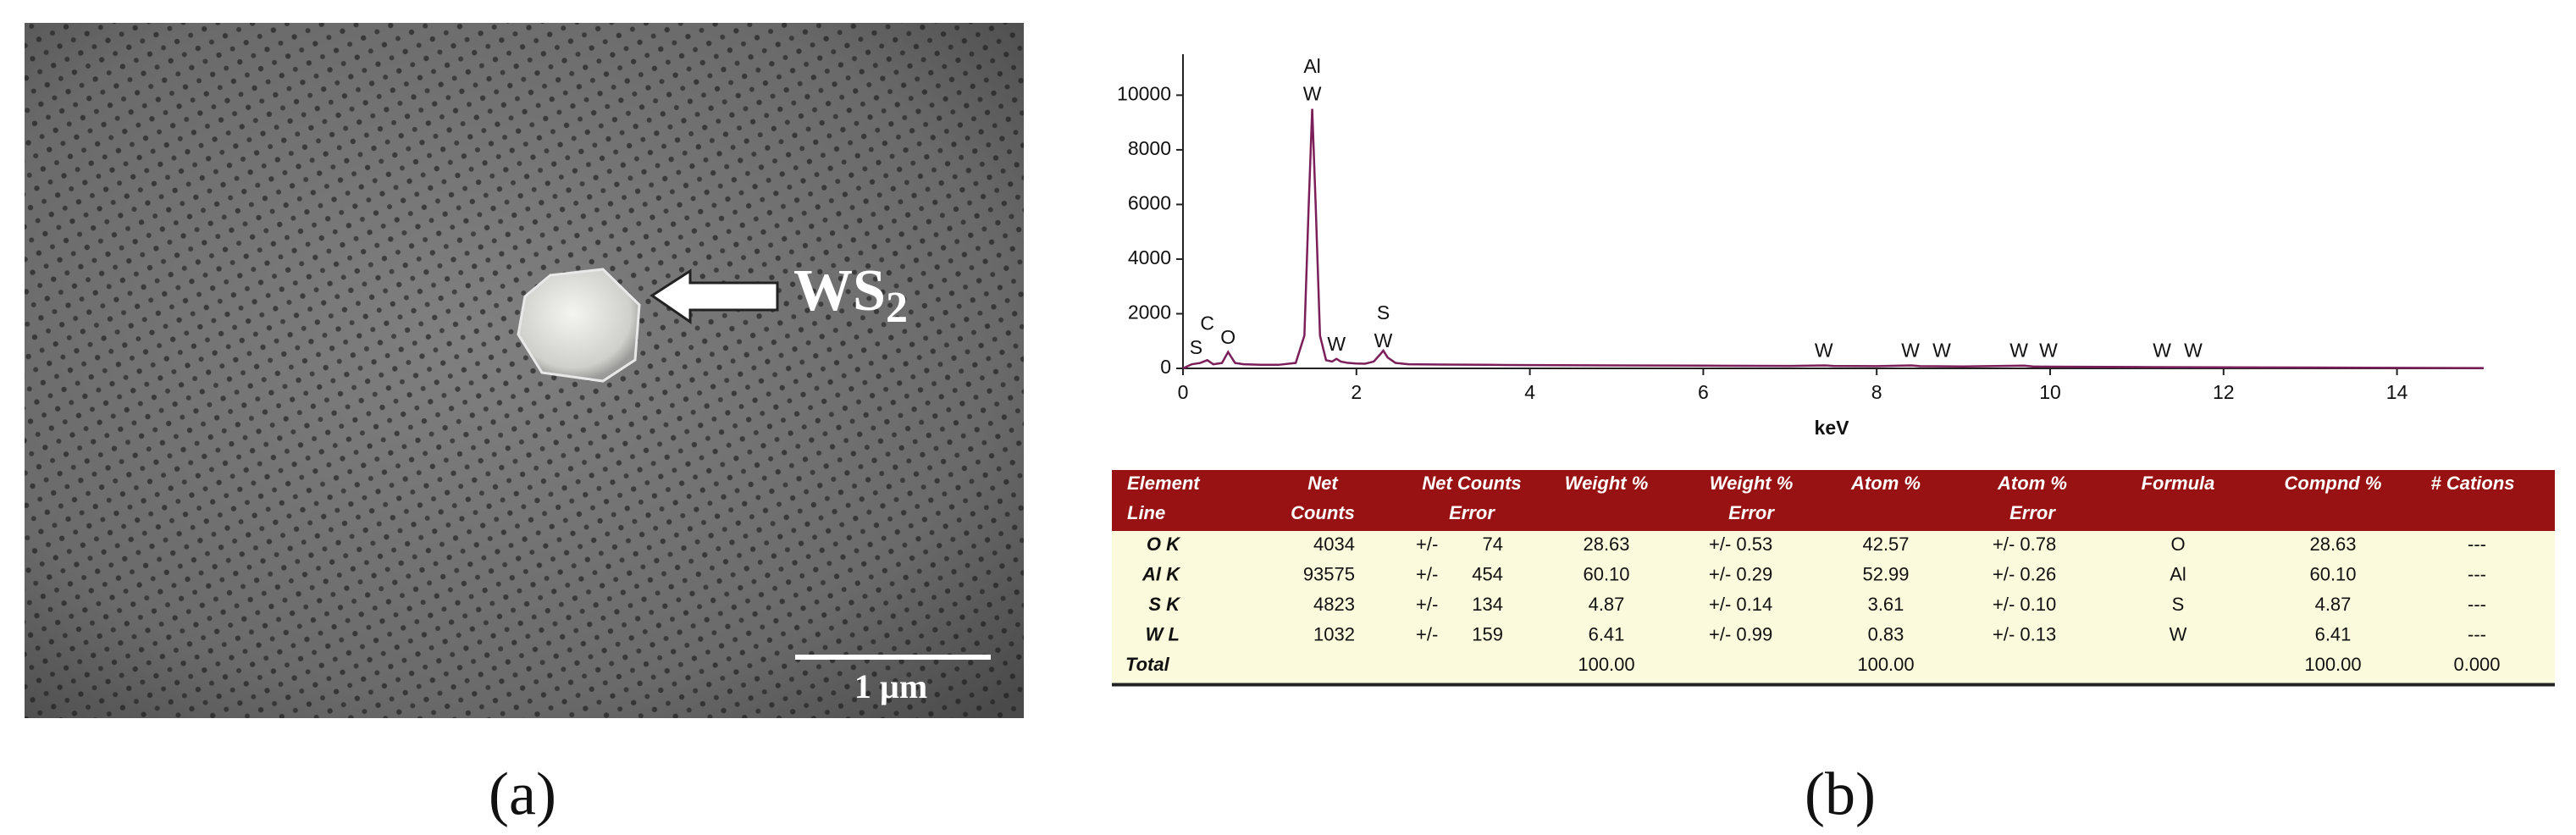 The height and width of the screenshot is (835, 2576). I want to click on y-tick-label: 4000, so click(1149, 257).